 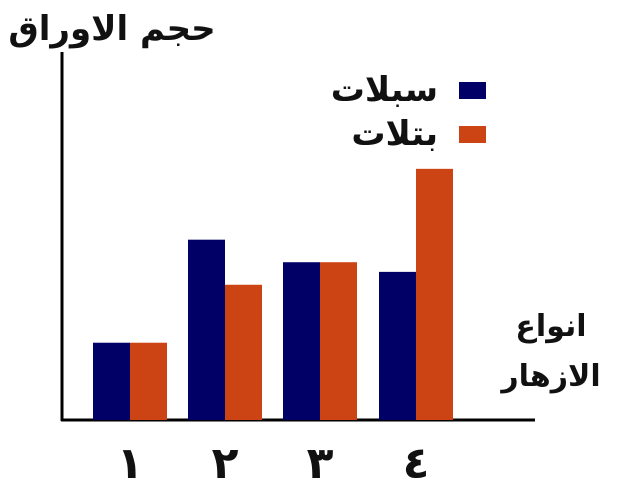 I want to click on x-tick-label-4: ٤, so click(x=416, y=463).